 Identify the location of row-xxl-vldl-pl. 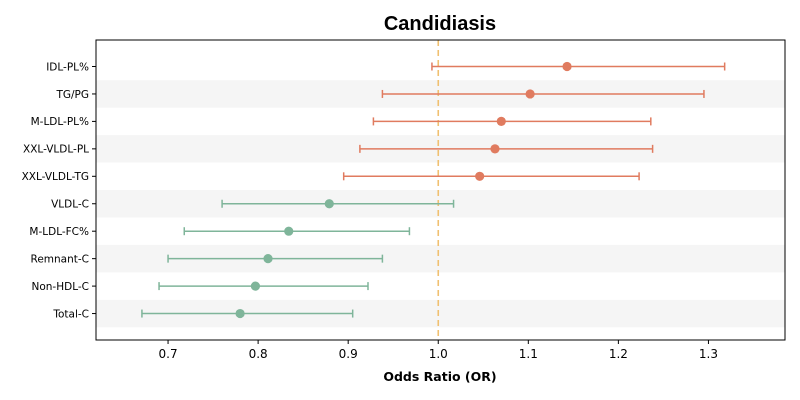
(506, 149).